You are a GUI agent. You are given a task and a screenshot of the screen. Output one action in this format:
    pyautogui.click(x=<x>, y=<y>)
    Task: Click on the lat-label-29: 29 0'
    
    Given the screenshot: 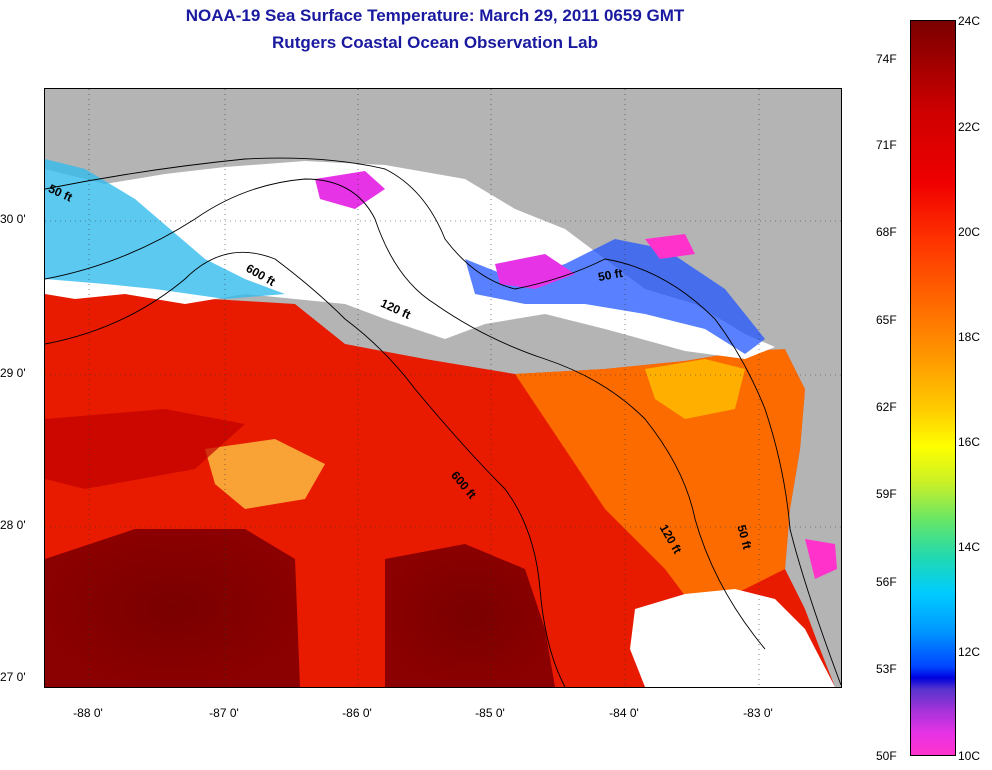 What is the action you would take?
    pyautogui.click(x=13, y=373)
    